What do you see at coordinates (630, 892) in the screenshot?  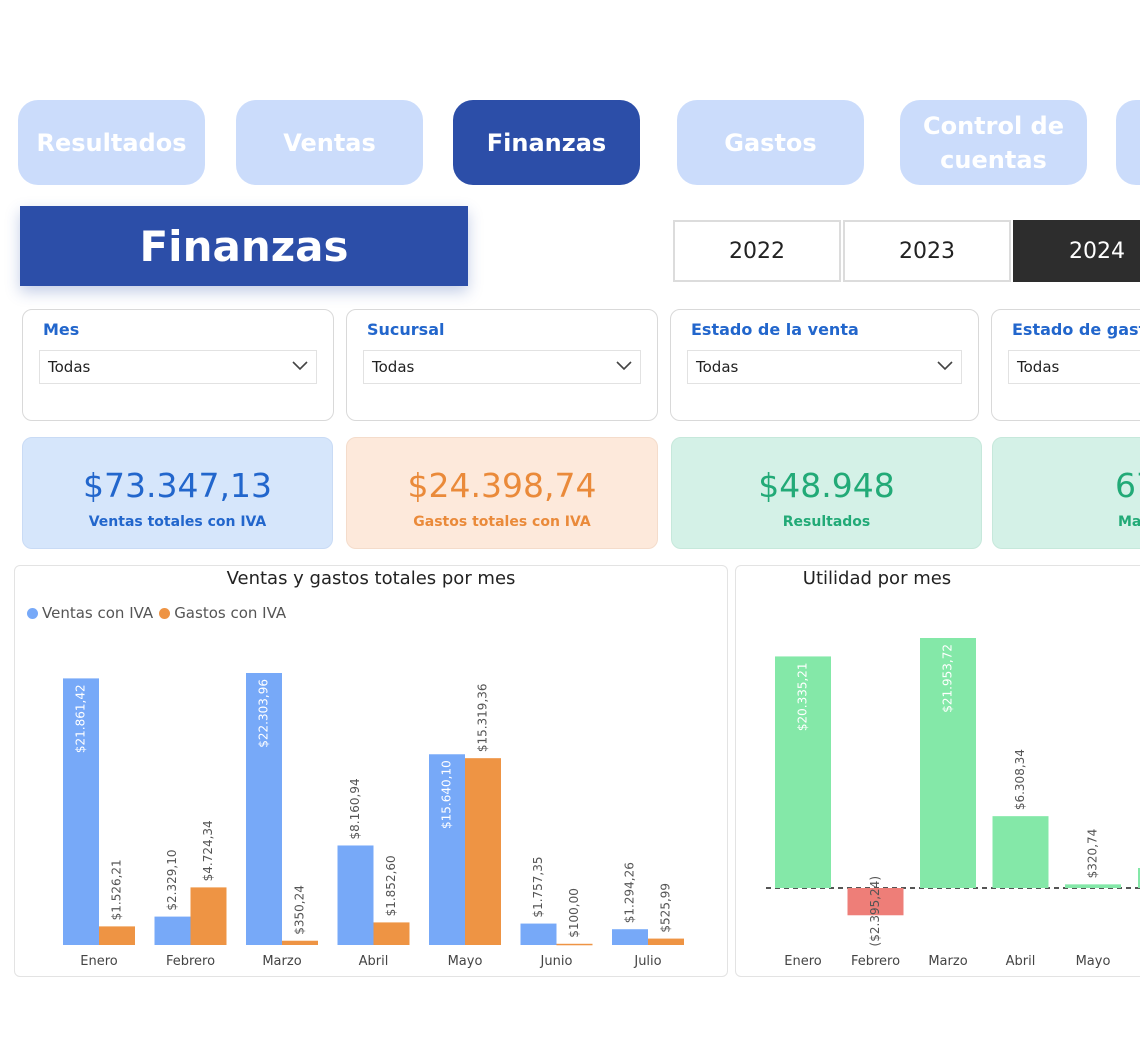 I see `data-label: $1.294,26` at bounding box center [630, 892].